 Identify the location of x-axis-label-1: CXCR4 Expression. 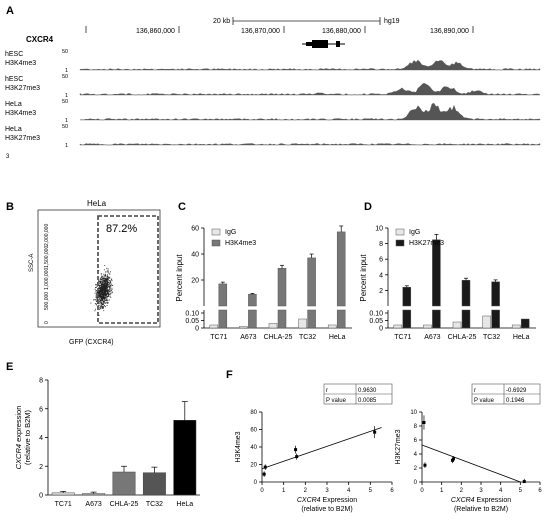
(481, 500).